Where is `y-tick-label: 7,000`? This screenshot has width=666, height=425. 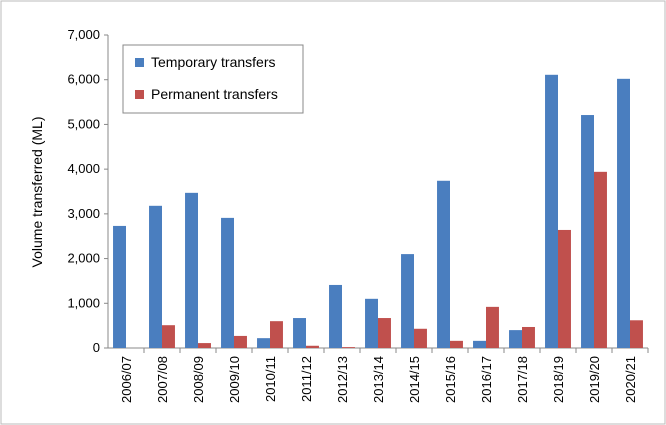
y-tick-label: 7,000 is located at coordinates (83, 34).